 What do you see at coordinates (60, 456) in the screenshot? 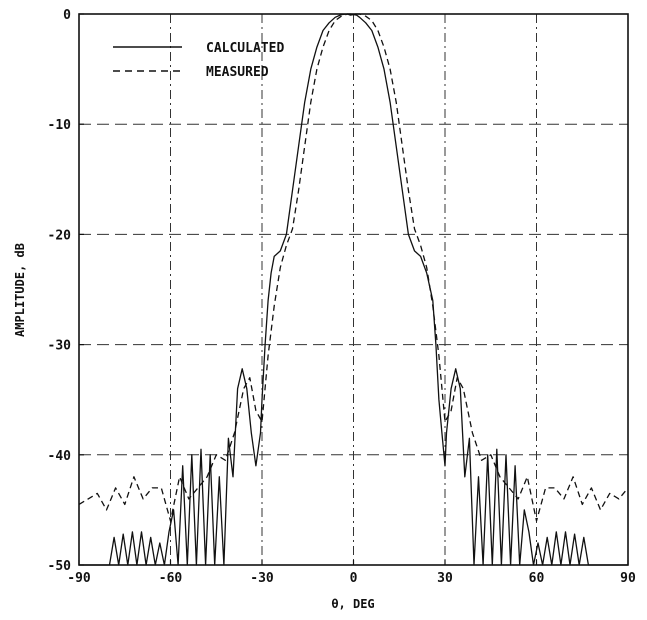
I see `y-tick-label: -40` at bounding box center [60, 456].